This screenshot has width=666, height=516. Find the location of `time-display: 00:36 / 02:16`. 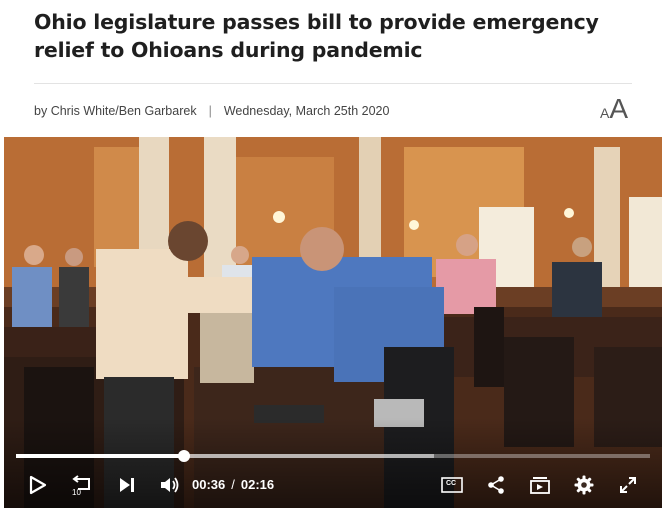

time-display: 00:36 / 02:16 is located at coordinates (233, 484).